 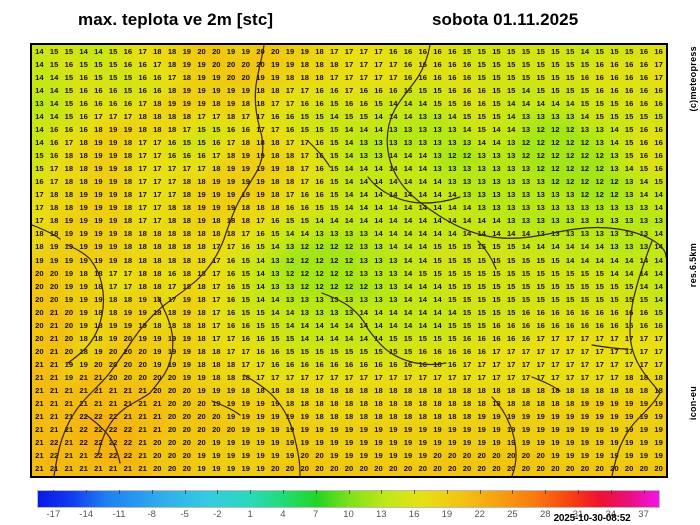 I want to click on colorbar, so click(x=348, y=499).